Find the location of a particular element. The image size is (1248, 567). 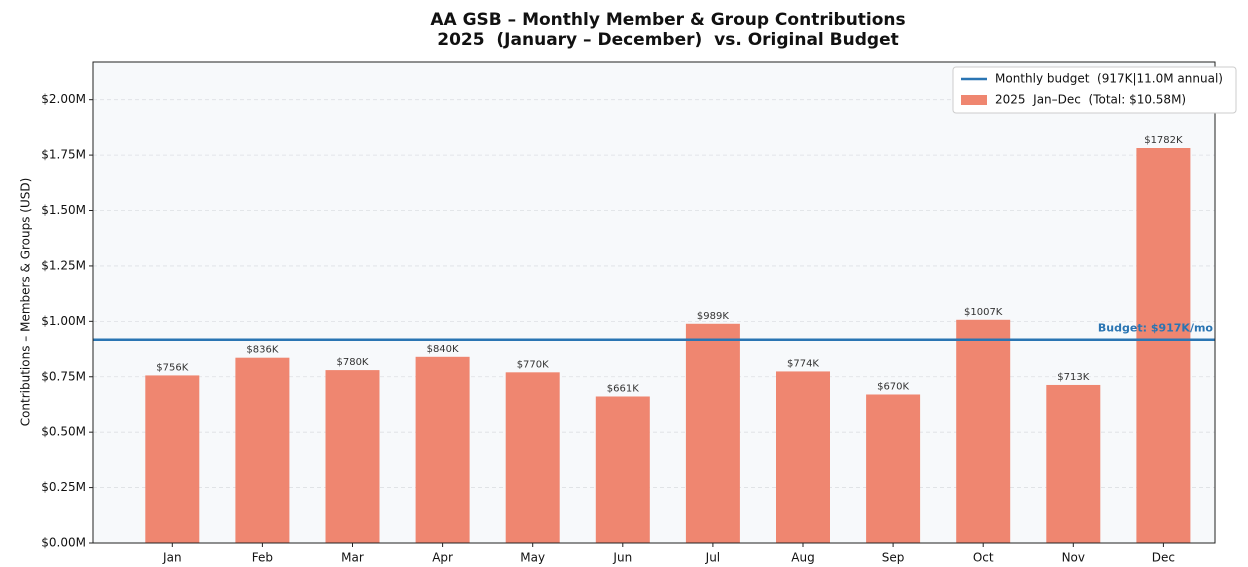

y-axis-label: Contributions – Members & Groups (USD) is located at coordinates (26, 302).